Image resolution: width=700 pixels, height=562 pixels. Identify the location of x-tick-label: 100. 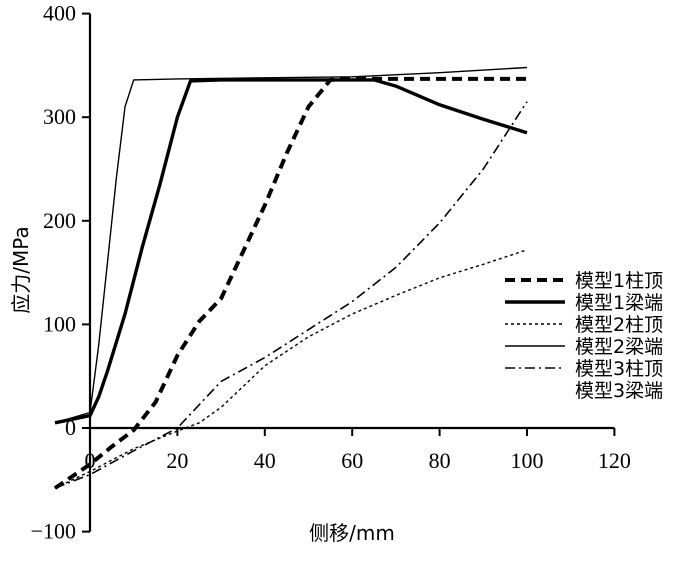
(527, 460).